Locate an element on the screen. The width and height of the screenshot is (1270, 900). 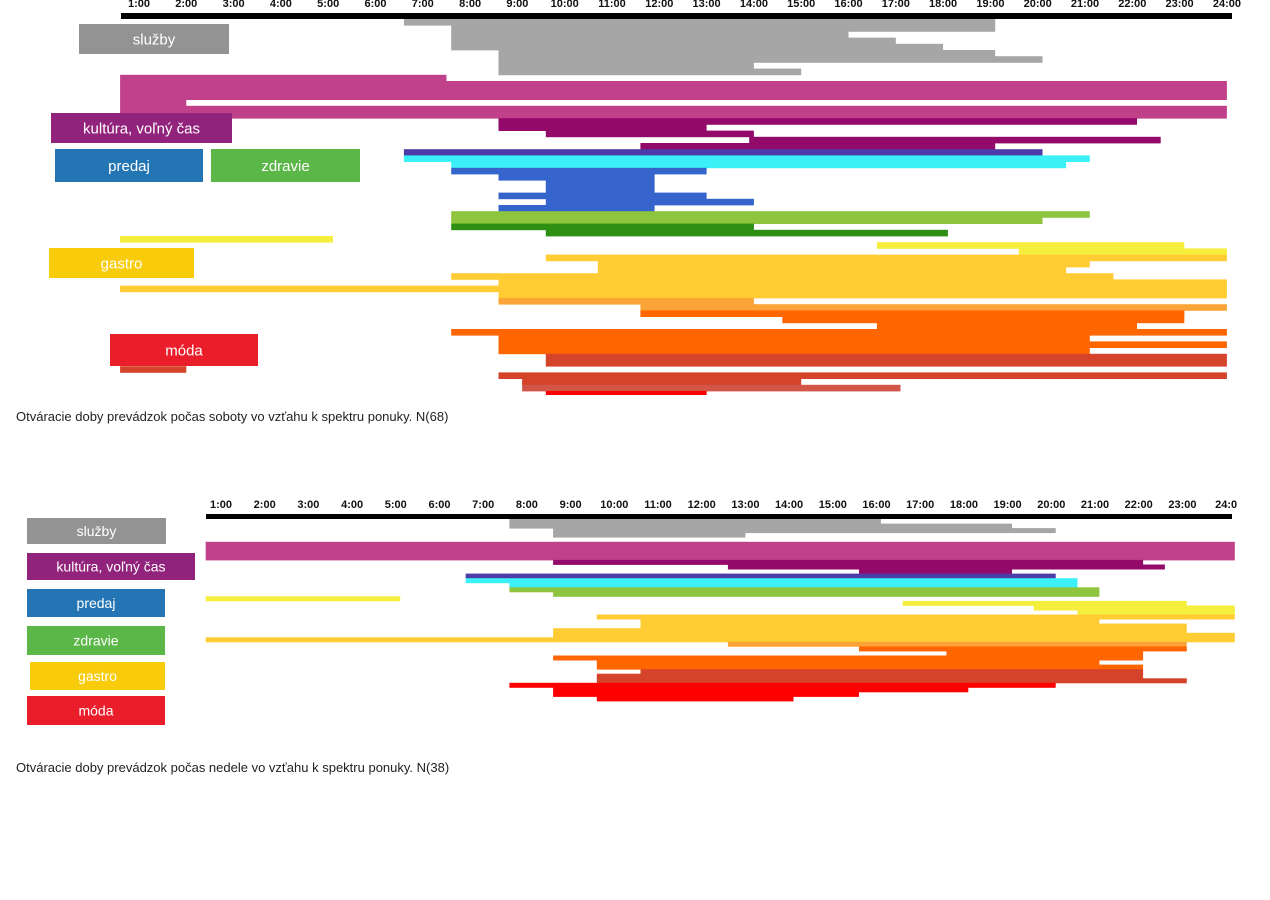
hour-tick-label: 23:00 is located at coordinates (1180, 5).